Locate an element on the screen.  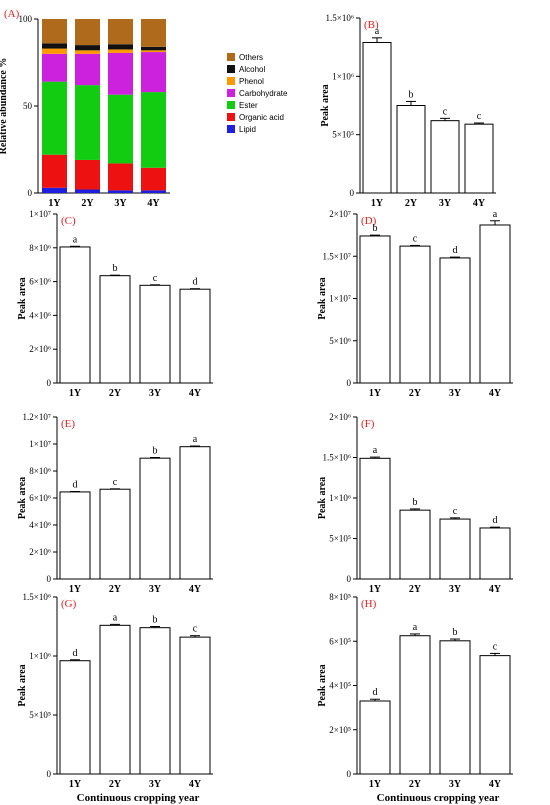
y-tick-label: 6×10⁵ is located at coordinates (340, 641).